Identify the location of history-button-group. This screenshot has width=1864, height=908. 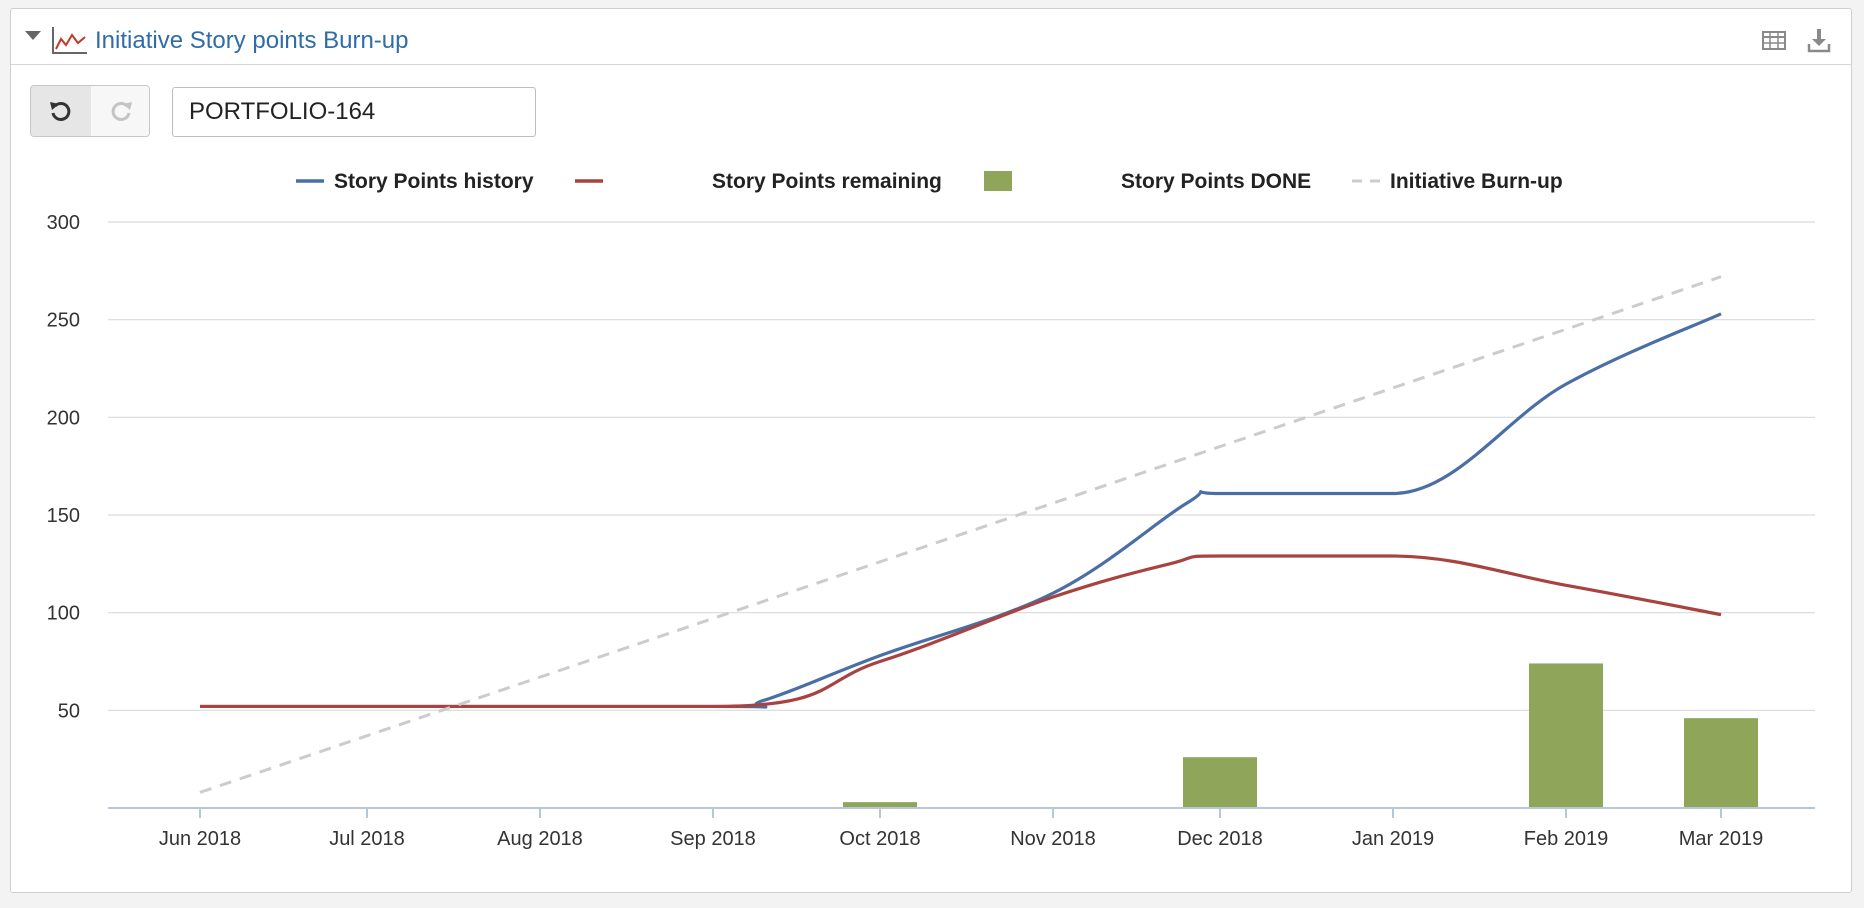
(90, 111).